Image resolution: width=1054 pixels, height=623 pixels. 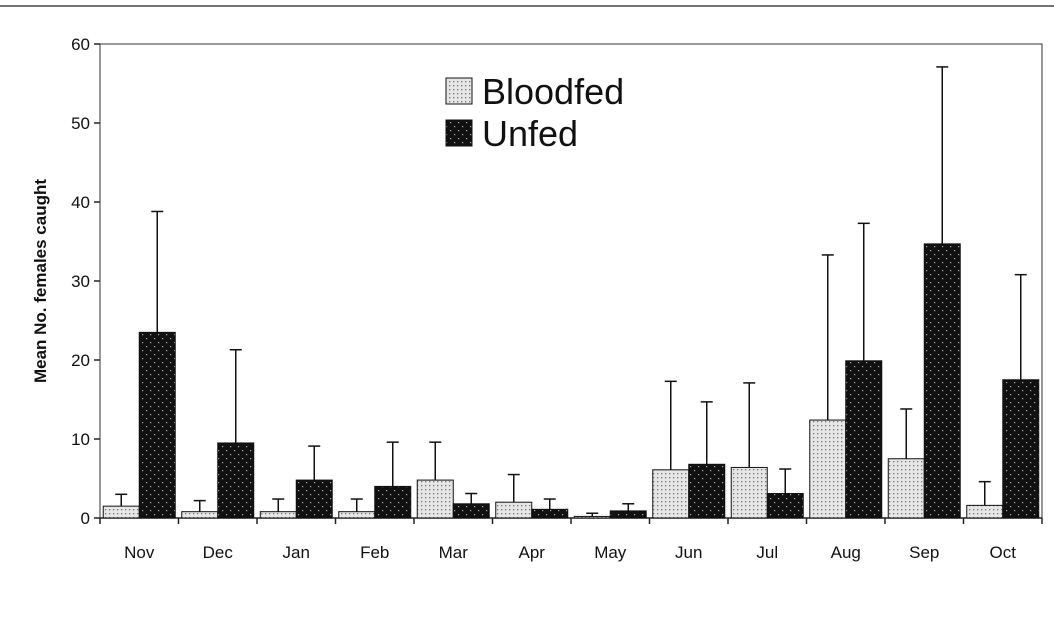 I want to click on y-tick-label: 20, so click(x=80, y=360).